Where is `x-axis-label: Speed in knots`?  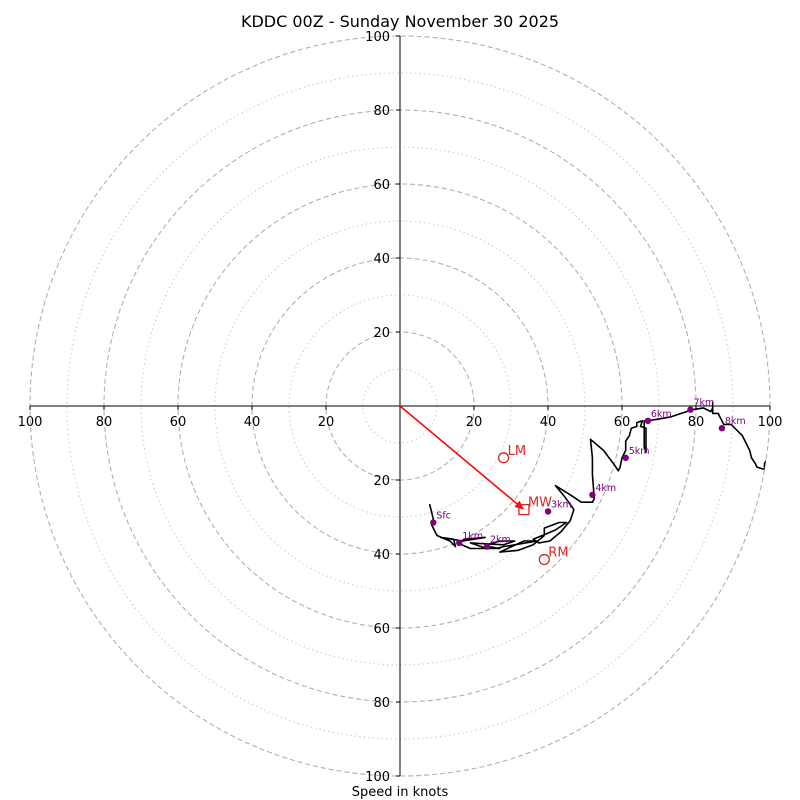
x-axis-label: Speed in knots is located at coordinates (400, 792).